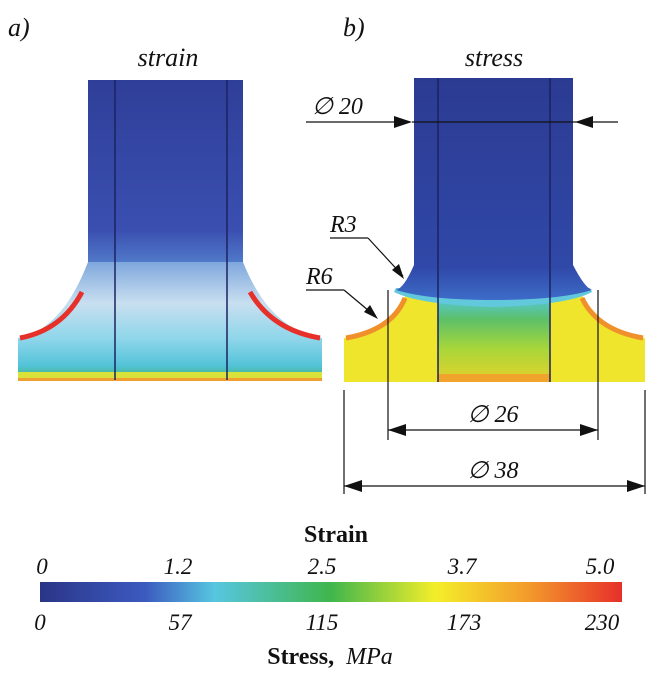 This screenshot has width=653, height=675. What do you see at coordinates (397, 430) in the screenshot?
I see `dim-d26-arrow-left` at bounding box center [397, 430].